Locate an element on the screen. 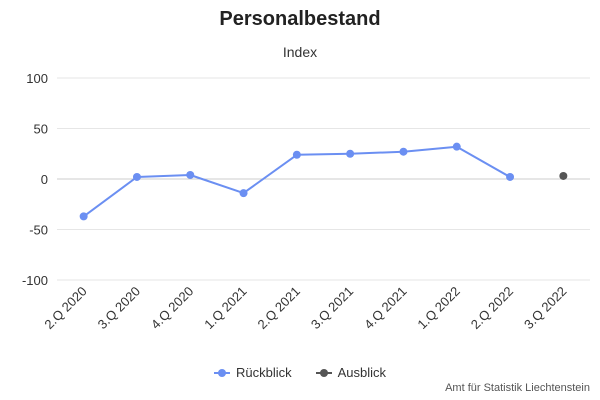 This screenshot has width=600, height=400. x-tick-label: 2.Q 2021 is located at coordinates (279, 308).